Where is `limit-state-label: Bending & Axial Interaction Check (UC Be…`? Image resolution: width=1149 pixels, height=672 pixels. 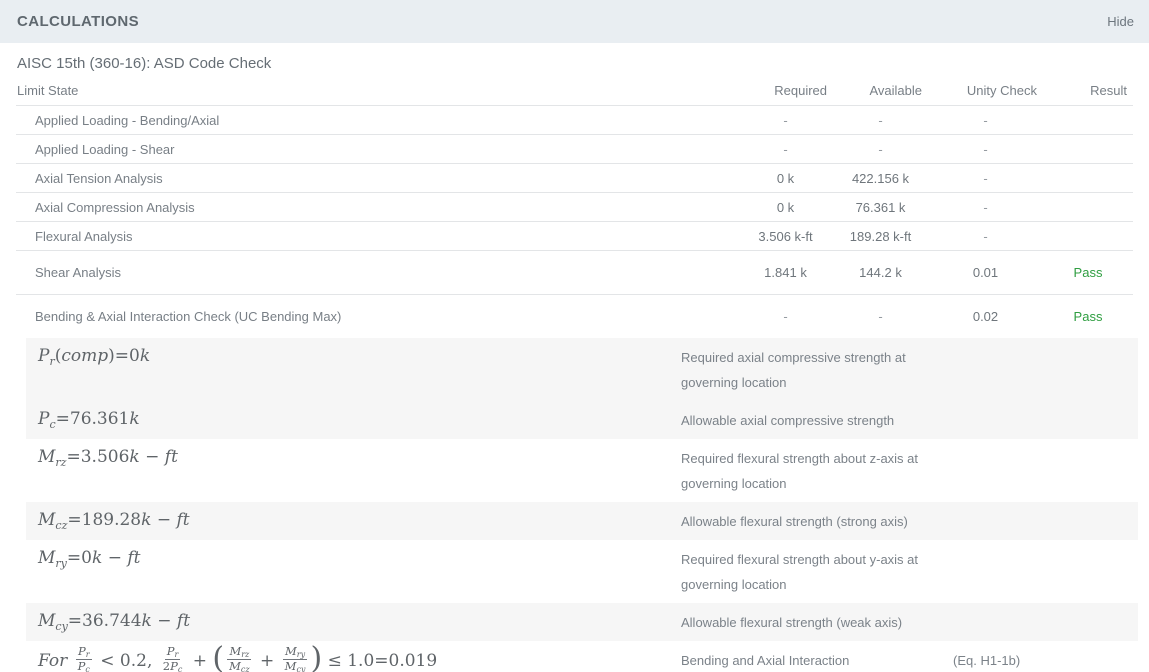 limit-state-label: Bending & Axial Interaction Check (UC Be… is located at coordinates (188, 316).